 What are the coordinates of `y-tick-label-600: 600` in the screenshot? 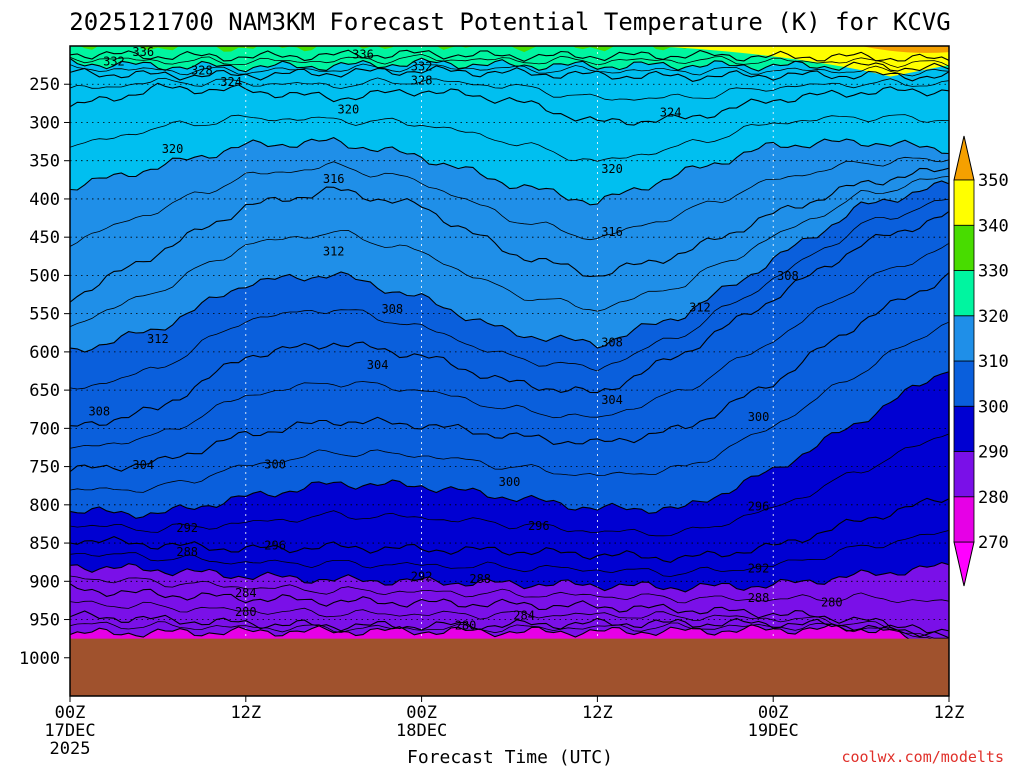 It's located at (44, 353).